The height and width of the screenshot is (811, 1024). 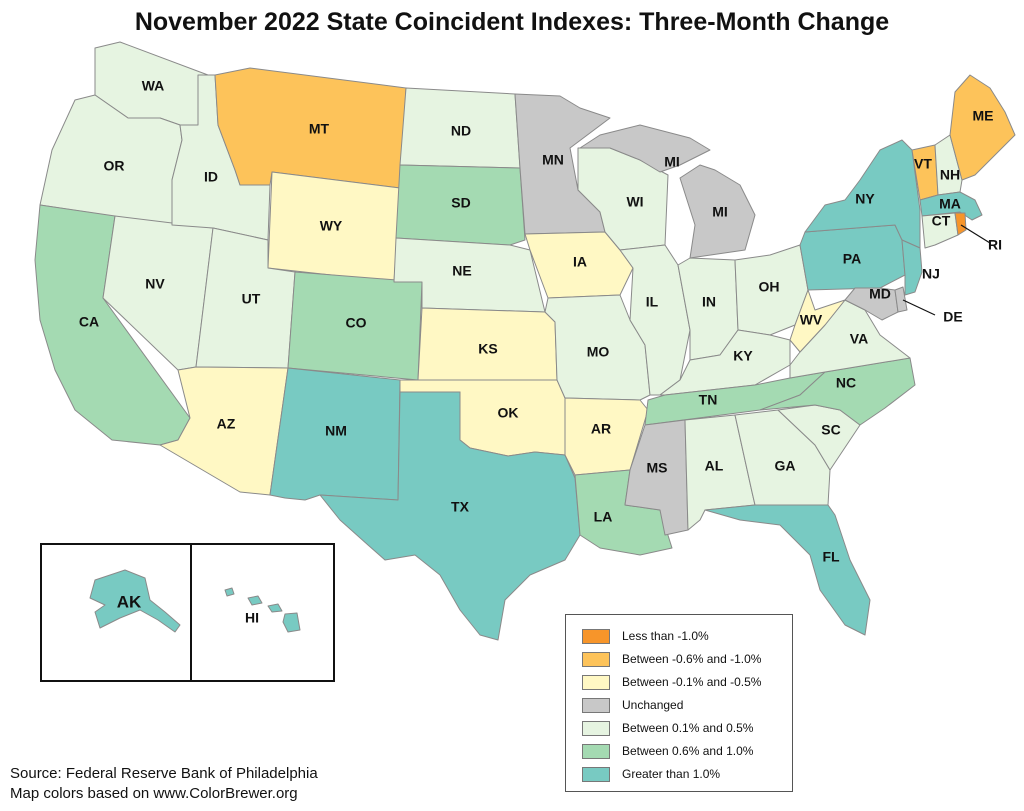 What do you see at coordinates (831, 557) in the screenshot?
I see `label-fl: FL` at bounding box center [831, 557].